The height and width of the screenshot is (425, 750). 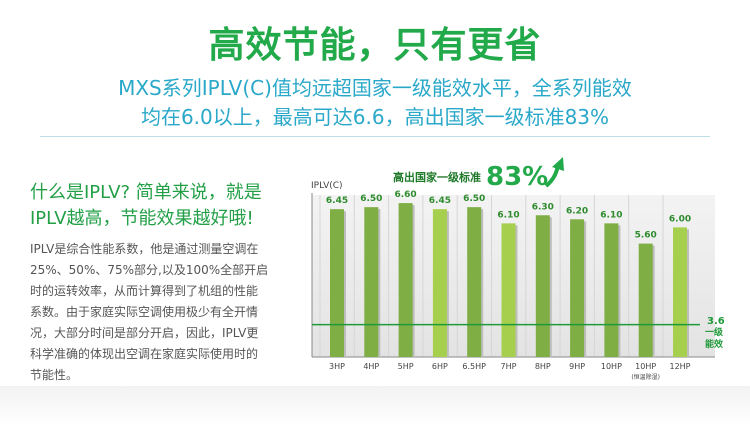 What do you see at coordinates (144, 312) in the screenshot?
I see `body-line-4: 系数。由于家庭实际空调使用极少有全开情` at bounding box center [144, 312].